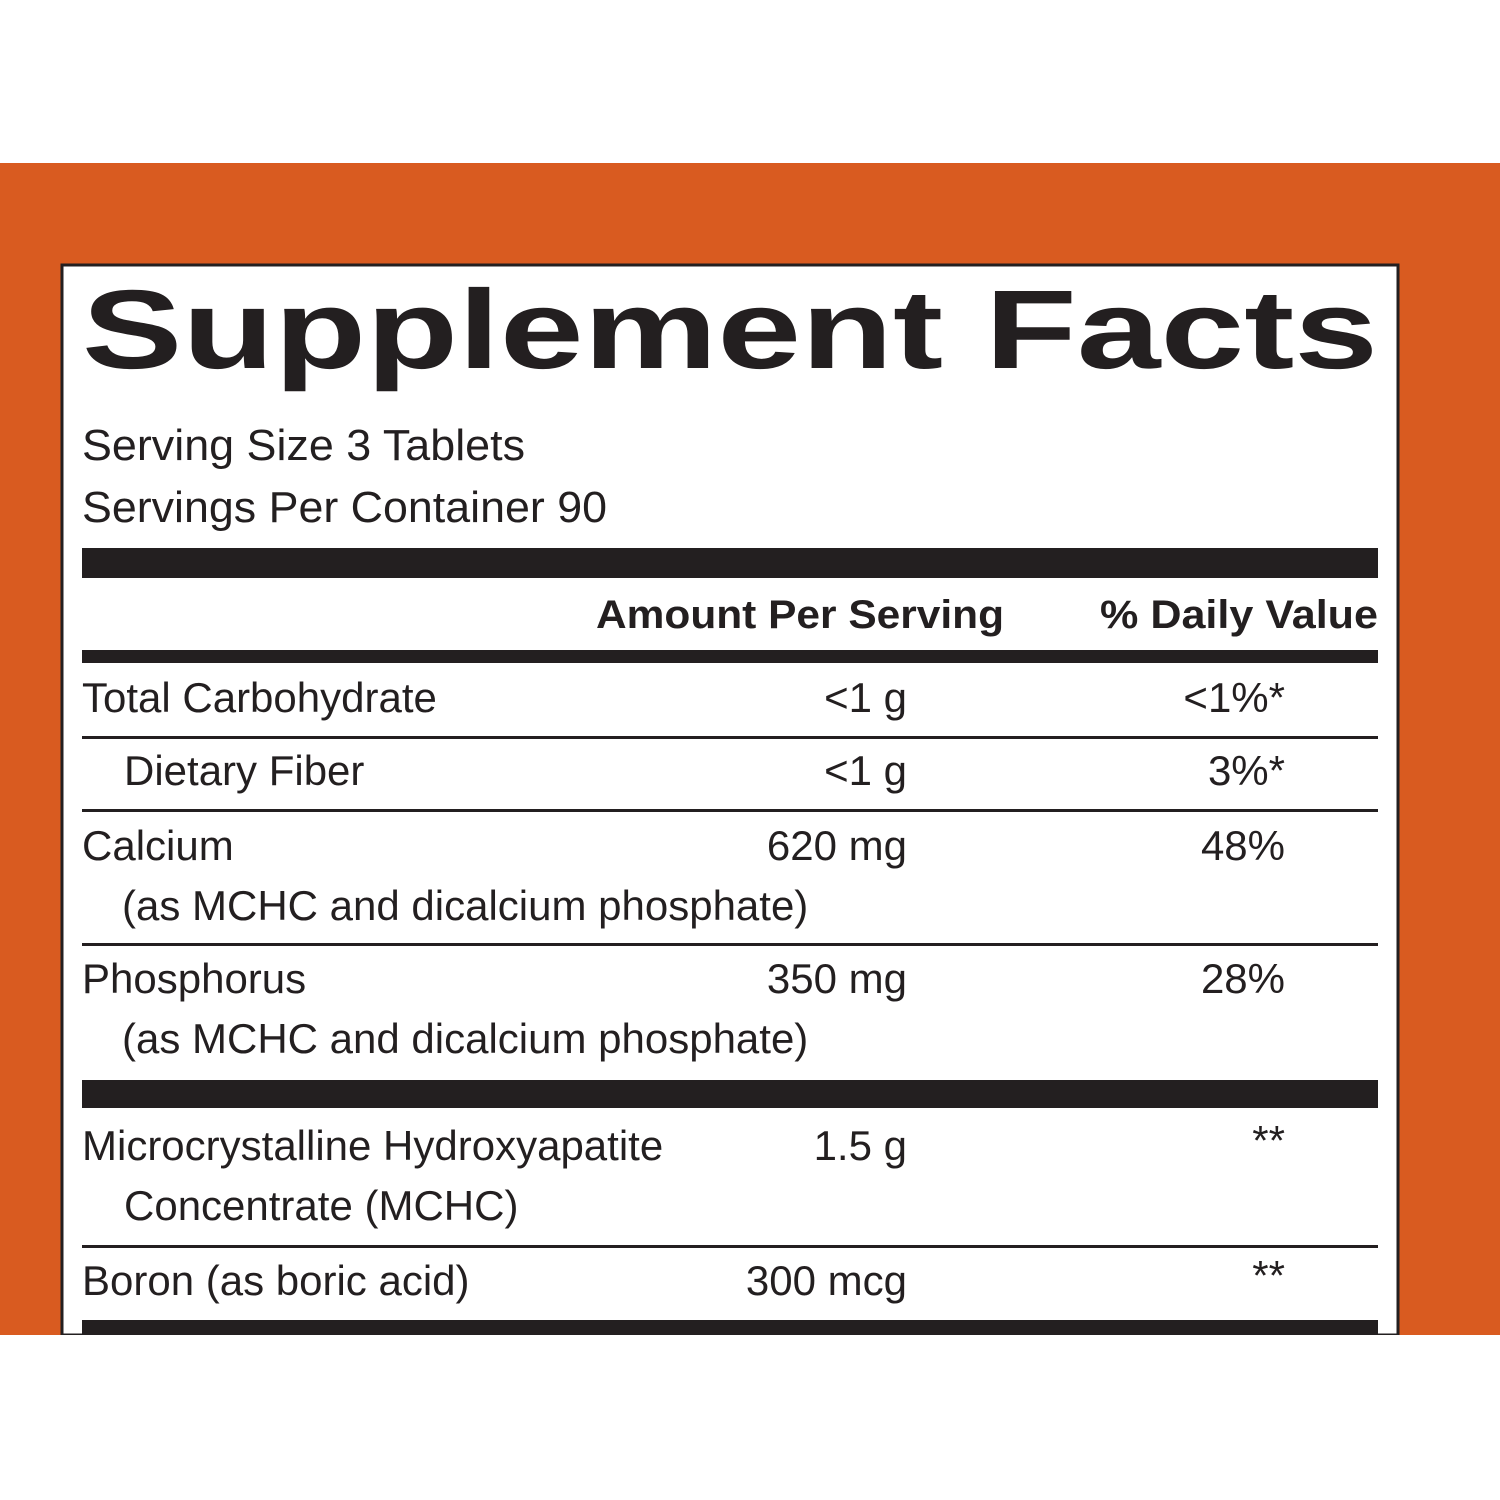  What do you see at coordinates (837, 845) in the screenshot?
I see `amount: 620 mg` at bounding box center [837, 845].